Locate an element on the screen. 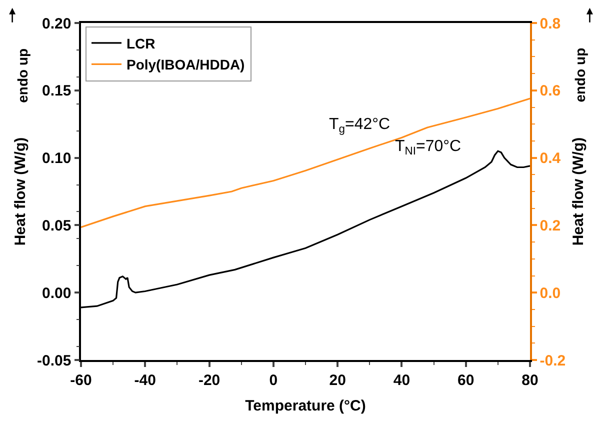 This screenshot has width=596, height=423. y-tick-label: -0.05 is located at coordinates (54, 361).